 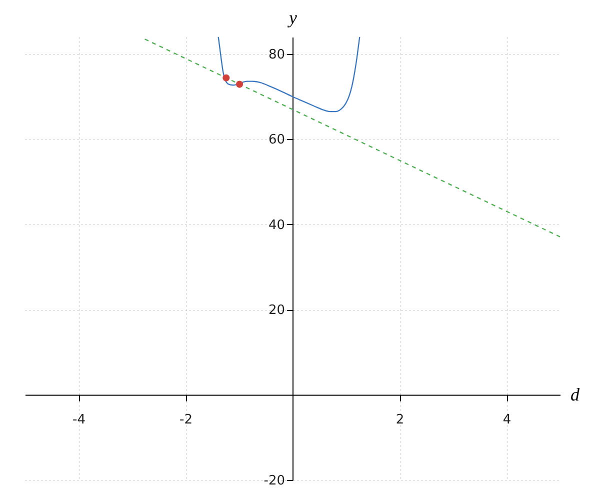 I want to click on y-tick-label: 60, so click(x=276, y=140).